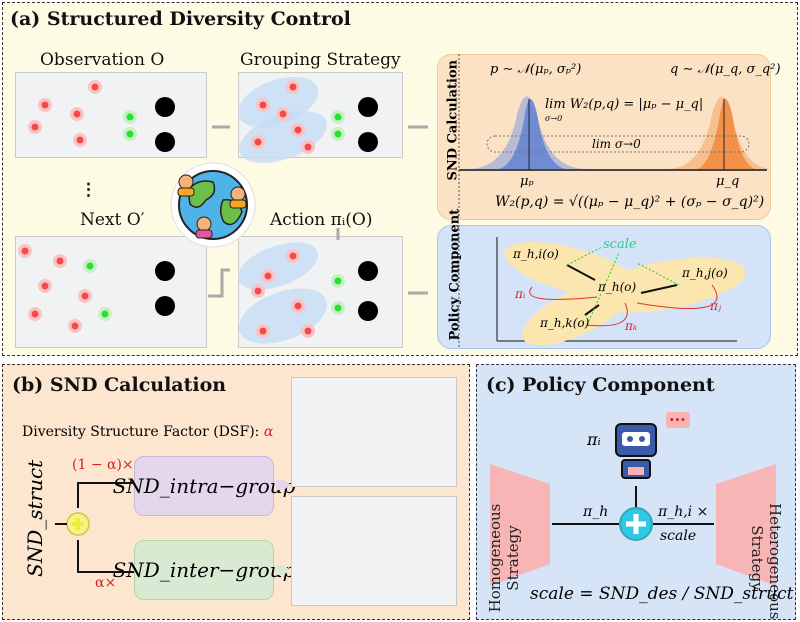 This screenshot has width=800, height=622. I want to click on pi-hi-label: π_h,i(o), so click(536, 254).